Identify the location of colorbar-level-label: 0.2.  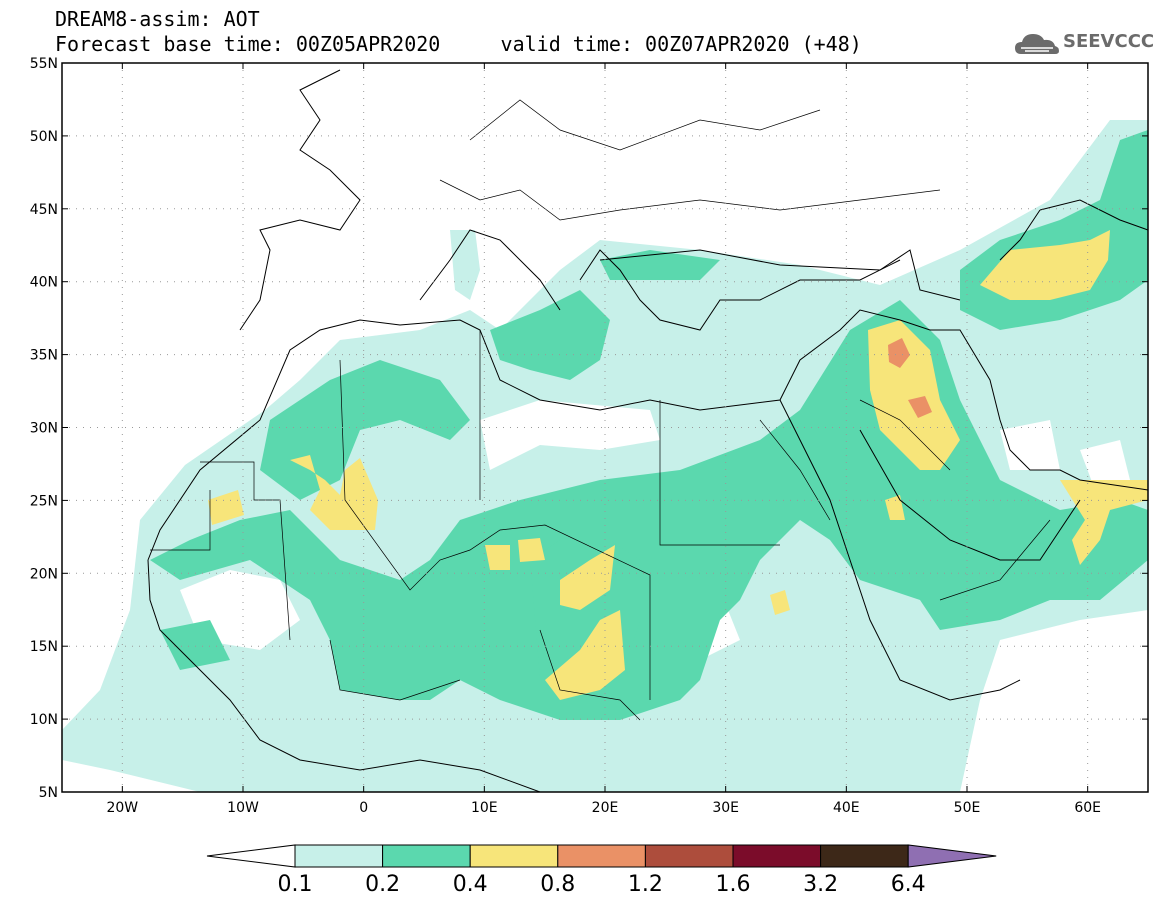
(382, 884).